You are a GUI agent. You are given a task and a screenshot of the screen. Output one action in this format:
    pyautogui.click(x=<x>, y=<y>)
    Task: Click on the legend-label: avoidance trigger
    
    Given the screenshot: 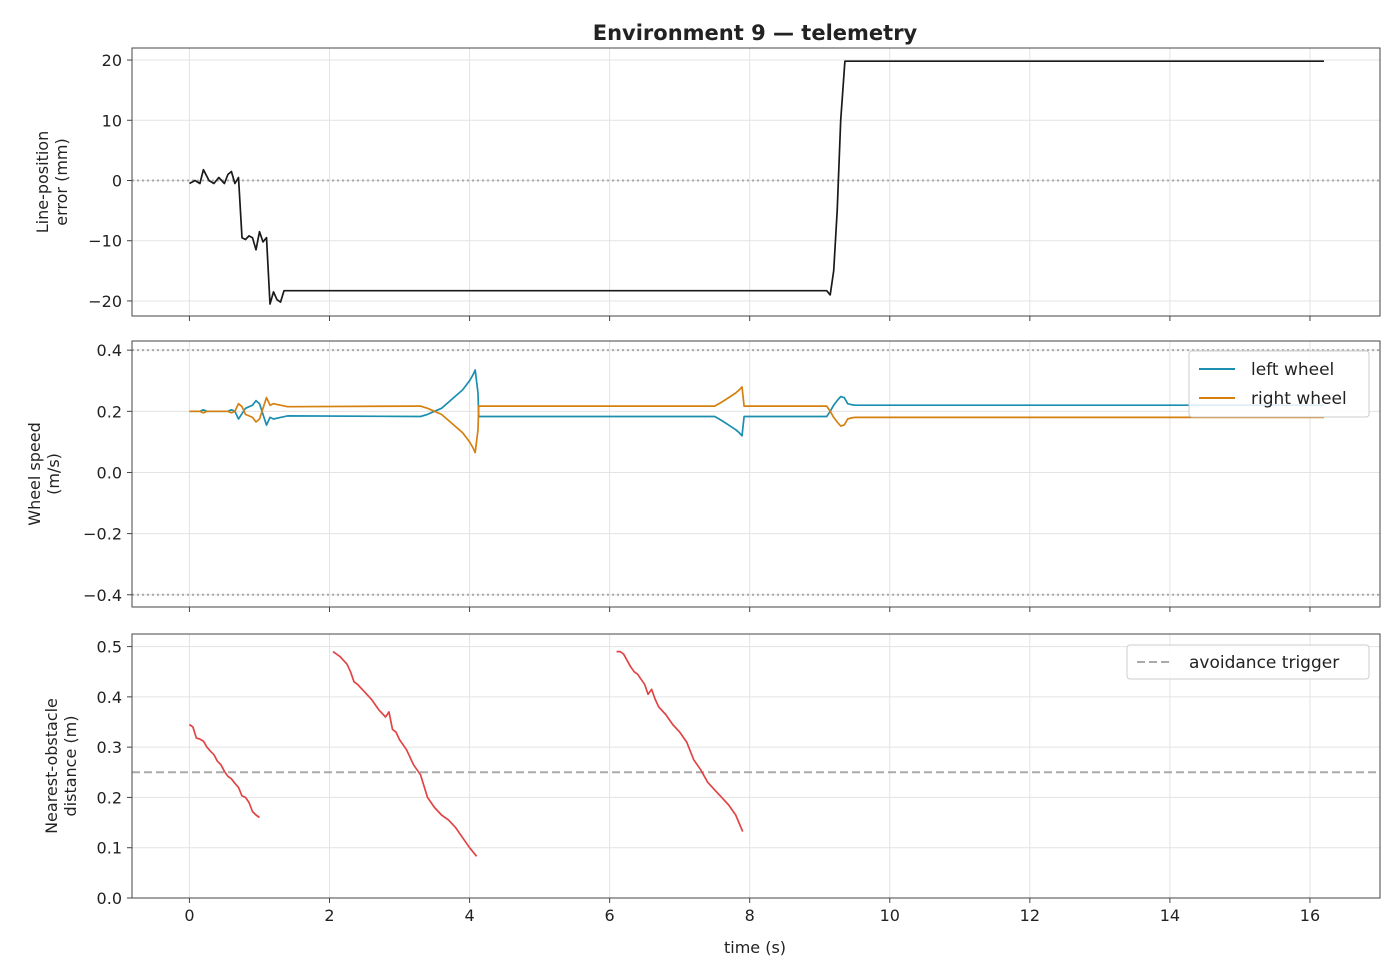 What is the action you would take?
    pyautogui.click(x=1264, y=663)
    